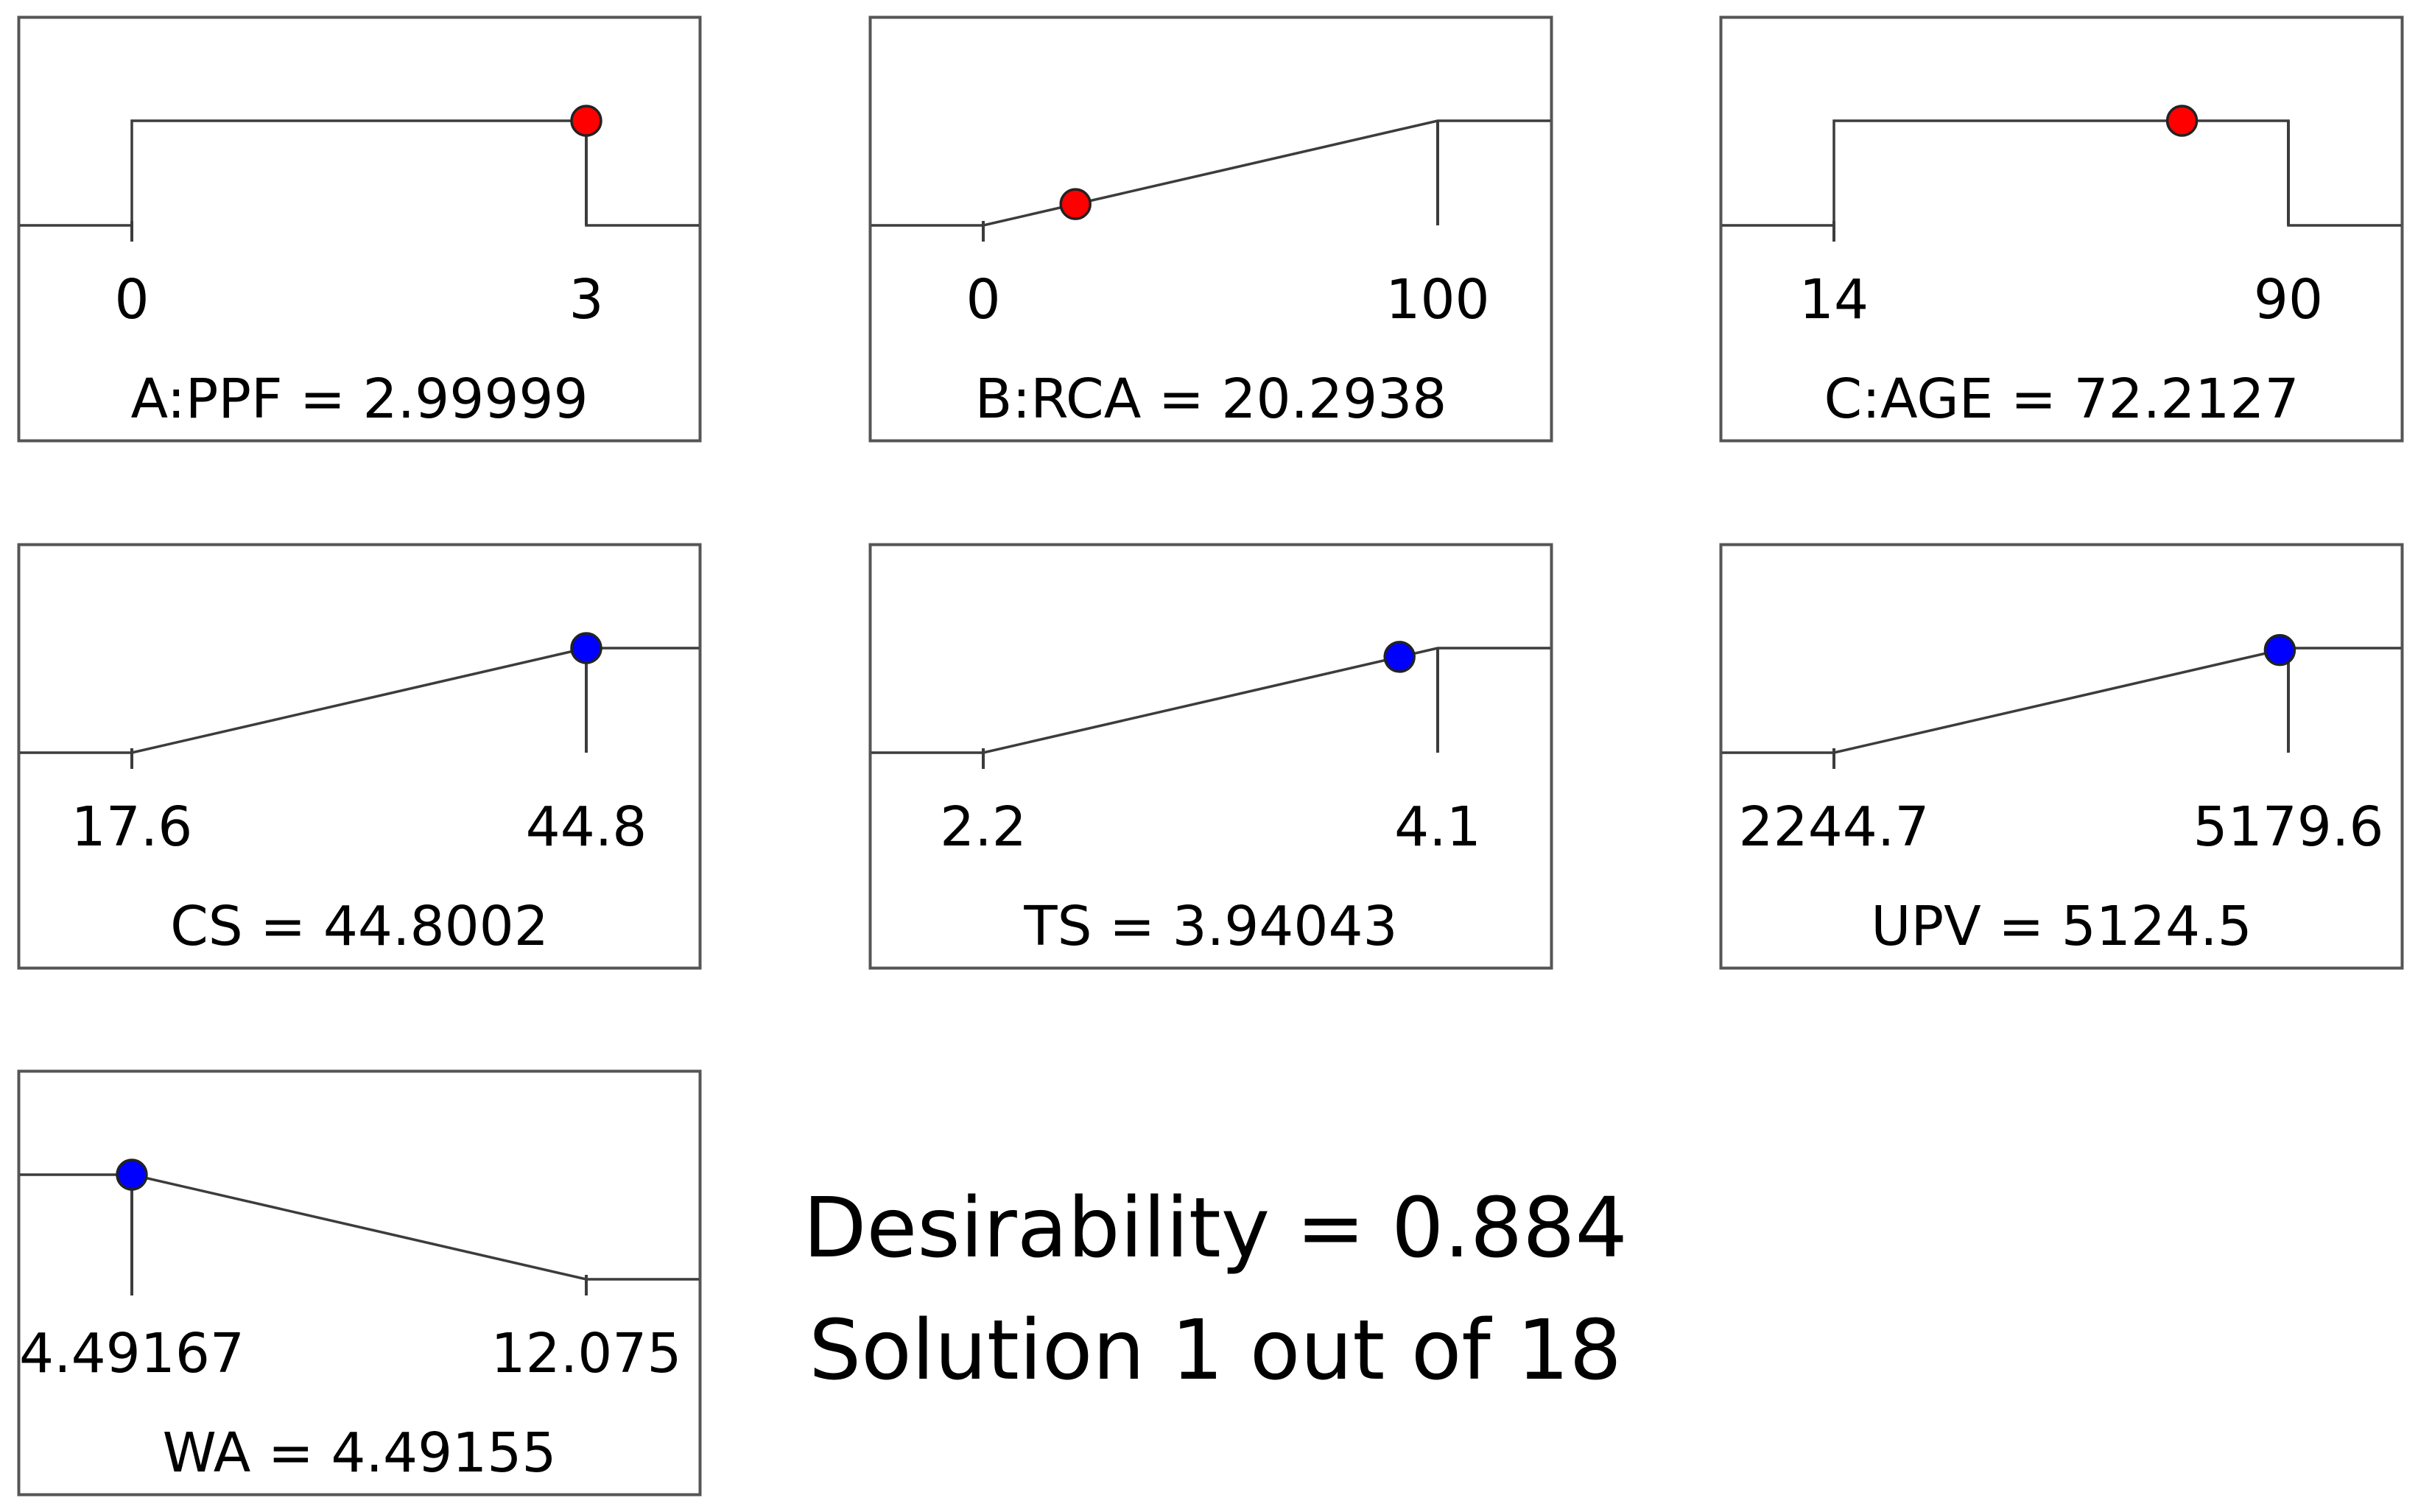 This screenshot has width=2418, height=1512. What do you see at coordinates (586, 299) in the screenshot?
I see `high-limit-label: 3` at bounding box center [586, 299].